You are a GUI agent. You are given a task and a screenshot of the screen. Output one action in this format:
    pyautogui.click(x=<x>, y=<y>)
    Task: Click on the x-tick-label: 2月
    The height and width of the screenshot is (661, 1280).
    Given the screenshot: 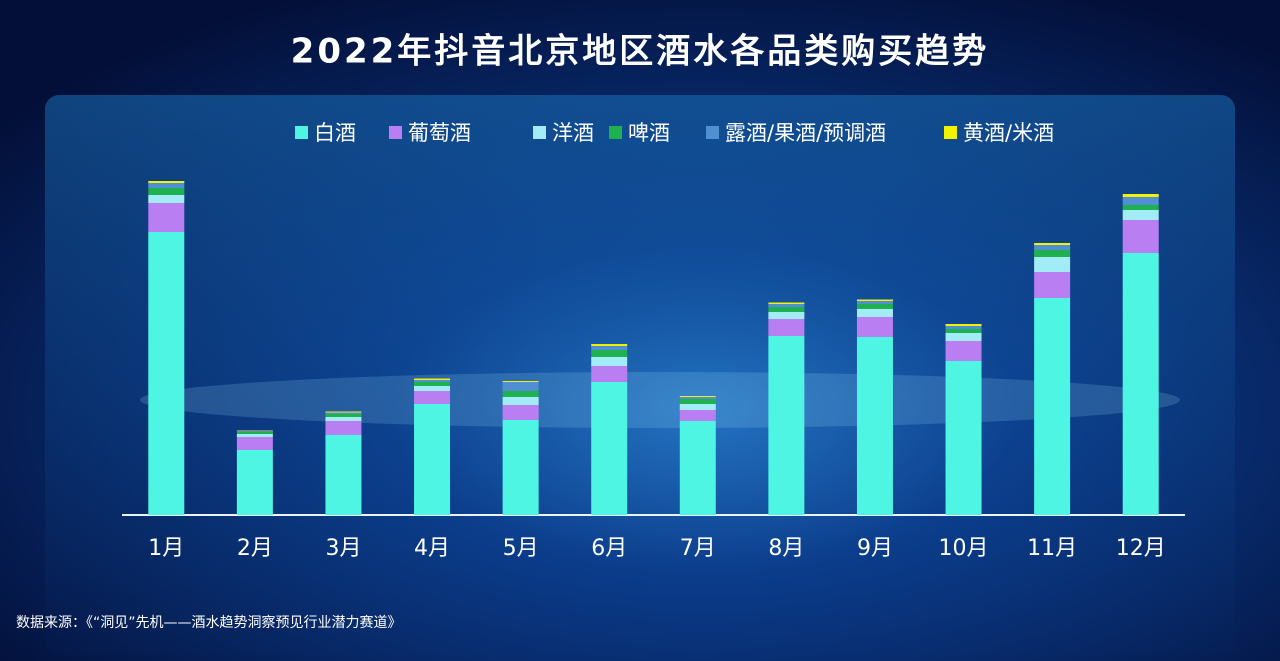 What is the action you would take?
    pyautogui.click(x=255, y=548)
    